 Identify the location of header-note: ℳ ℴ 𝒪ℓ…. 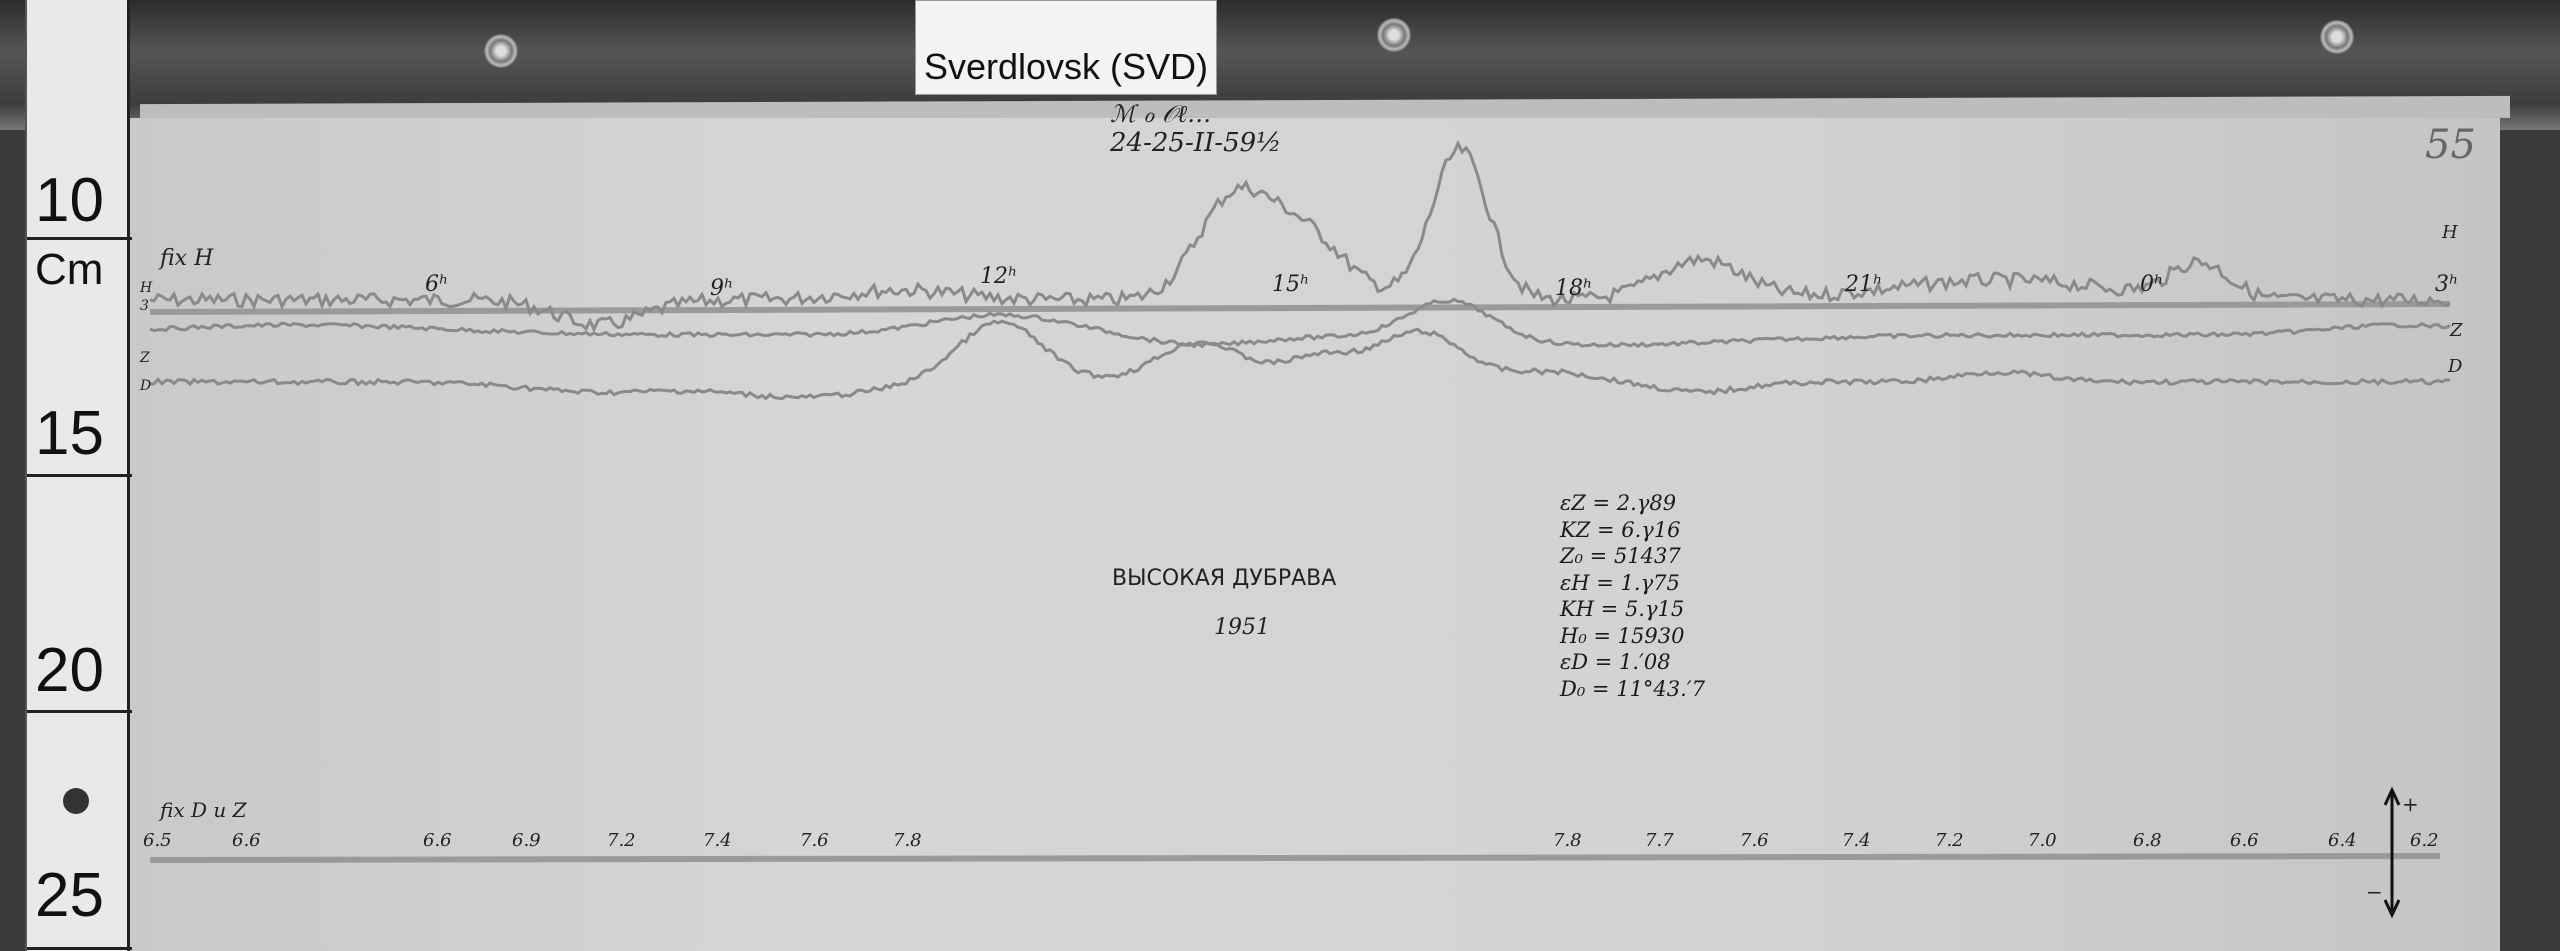
(1161, 114).